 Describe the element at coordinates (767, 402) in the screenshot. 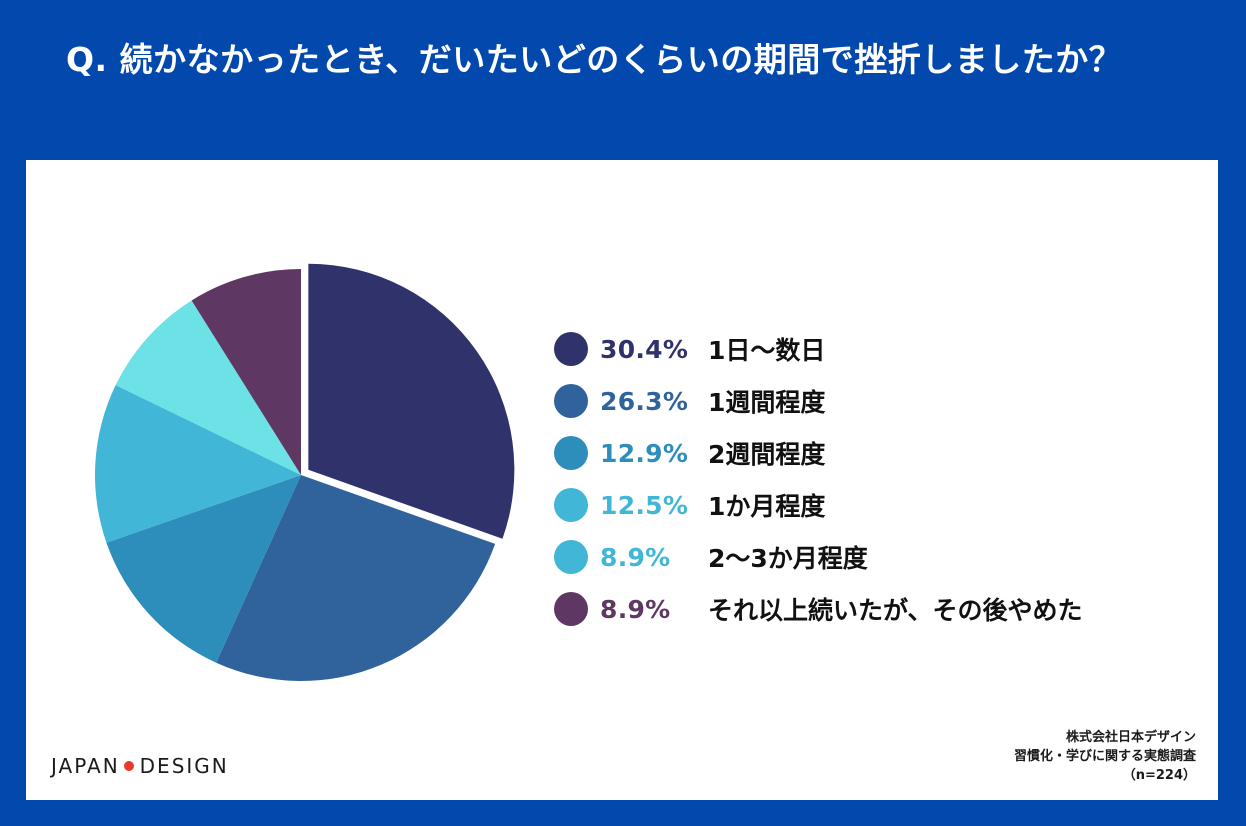

I see `legend-label: 1週間程度` at that location.